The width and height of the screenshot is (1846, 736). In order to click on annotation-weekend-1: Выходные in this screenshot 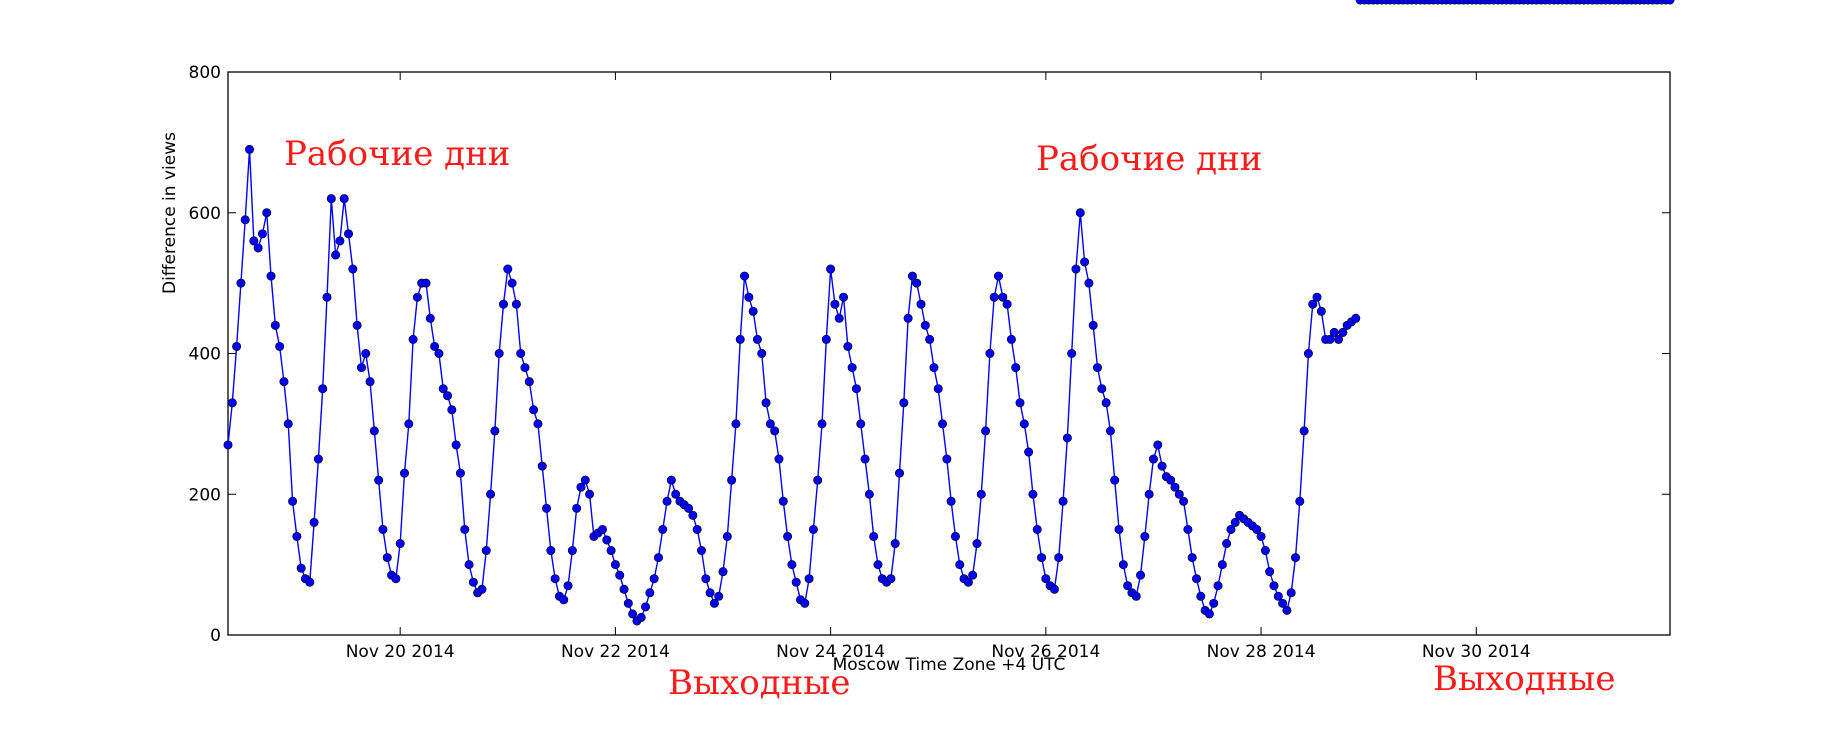, I will do `click(759, 683)`.